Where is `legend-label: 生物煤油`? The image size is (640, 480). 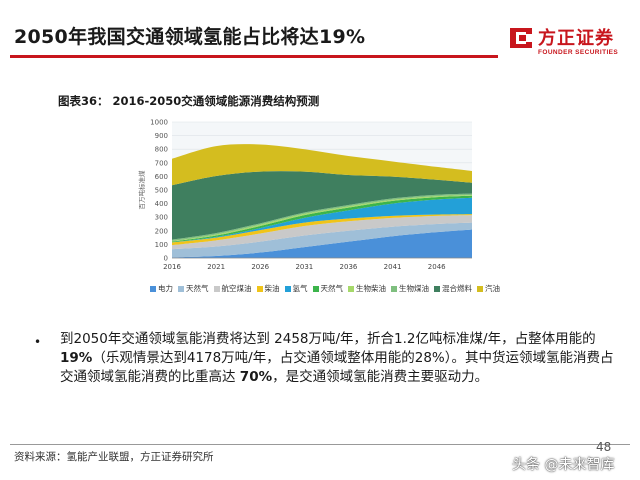
legend-label: 生物煤油 is located at coordinates (414, 288).